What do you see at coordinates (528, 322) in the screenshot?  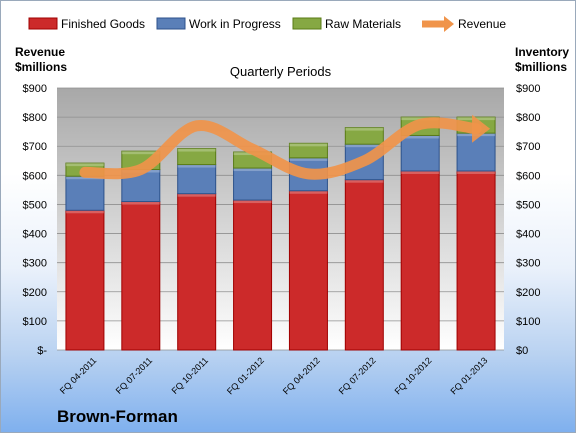 I see `right-tick-label: $100` at bounding box center [528, 322].